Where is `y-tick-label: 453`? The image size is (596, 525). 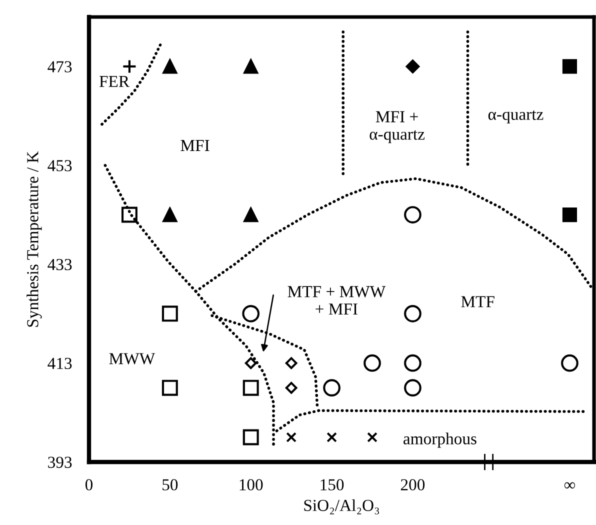
y-tick-label: 453 is located at coordinates (60, 166).